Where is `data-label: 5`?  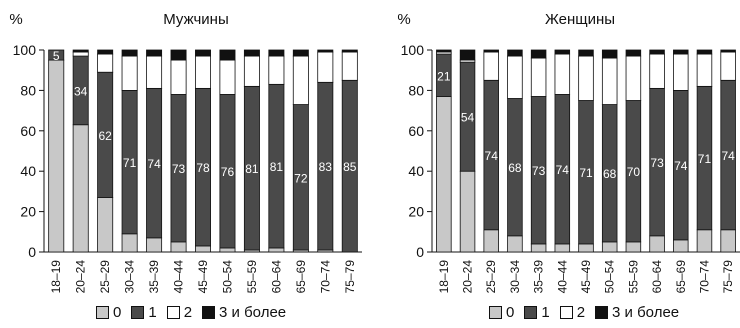
data-label: 5 is located at coordinates (56, 56).